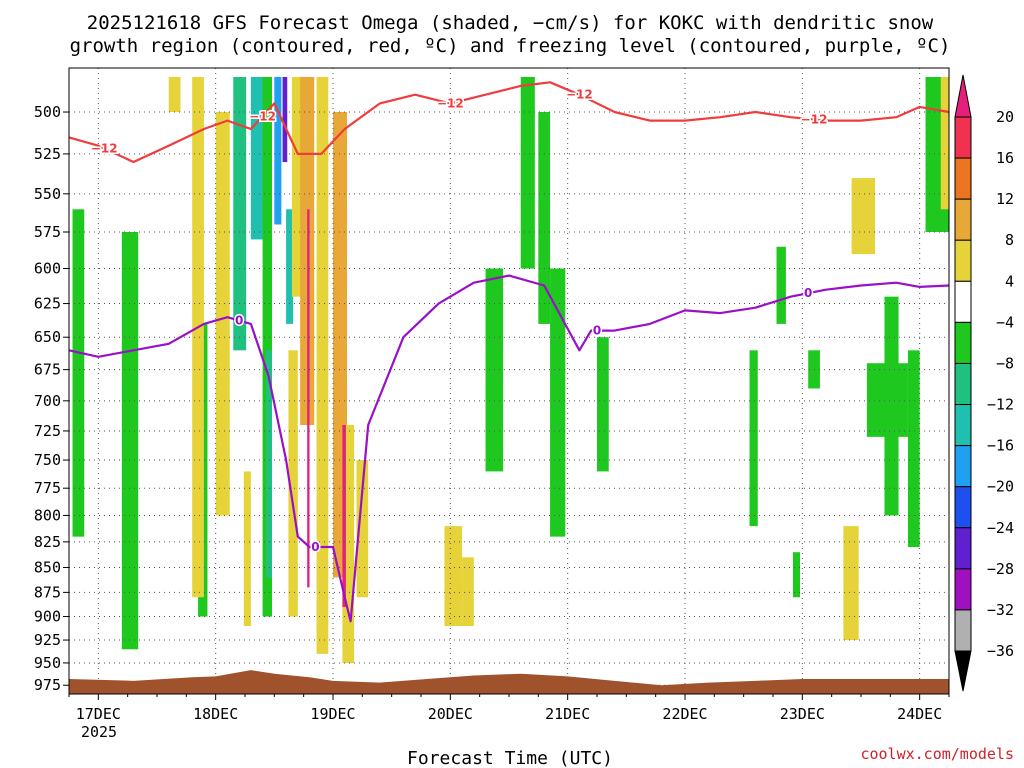 This screenshot has width=1024, height=768. I want to click on colorbar-label: −36, so click(1000, 651).